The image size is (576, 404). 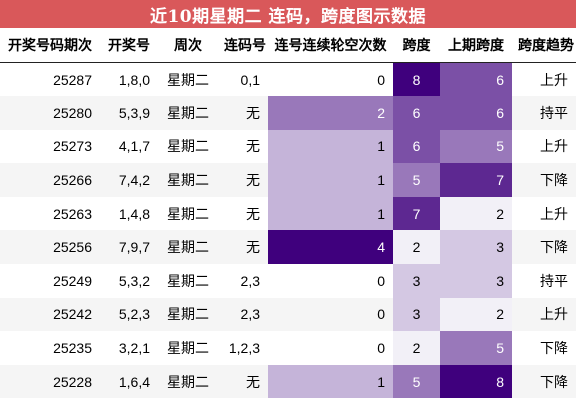 What do you see at coordinates (129, 180) in the screenshot?
I see `cell-number: 7,4,2` at bounding box center [129, 180].